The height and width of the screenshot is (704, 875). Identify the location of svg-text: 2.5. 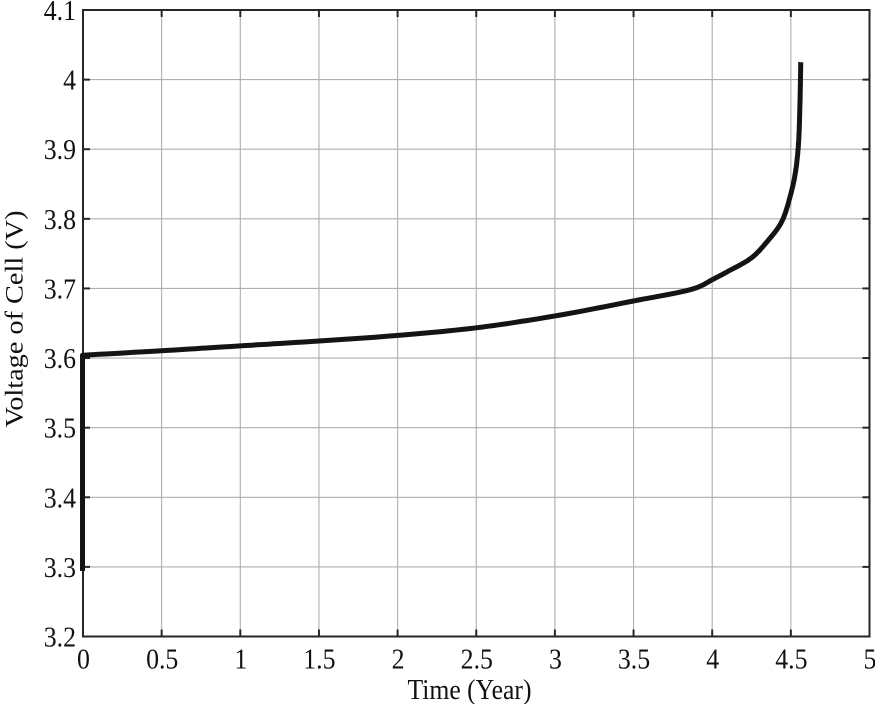
(477, 659).